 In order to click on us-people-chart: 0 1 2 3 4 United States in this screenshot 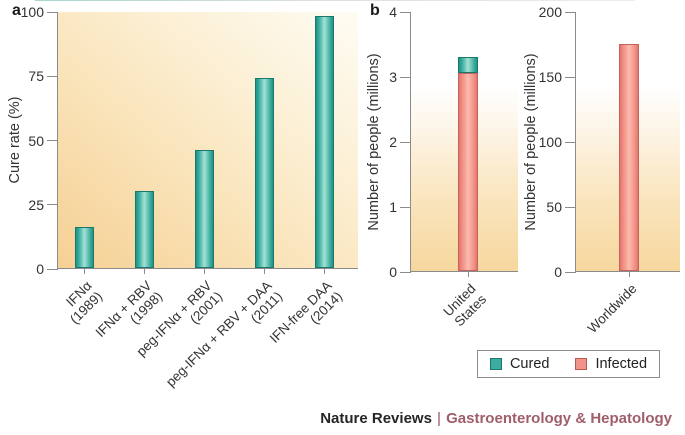, I will do `click(453, 166)`.